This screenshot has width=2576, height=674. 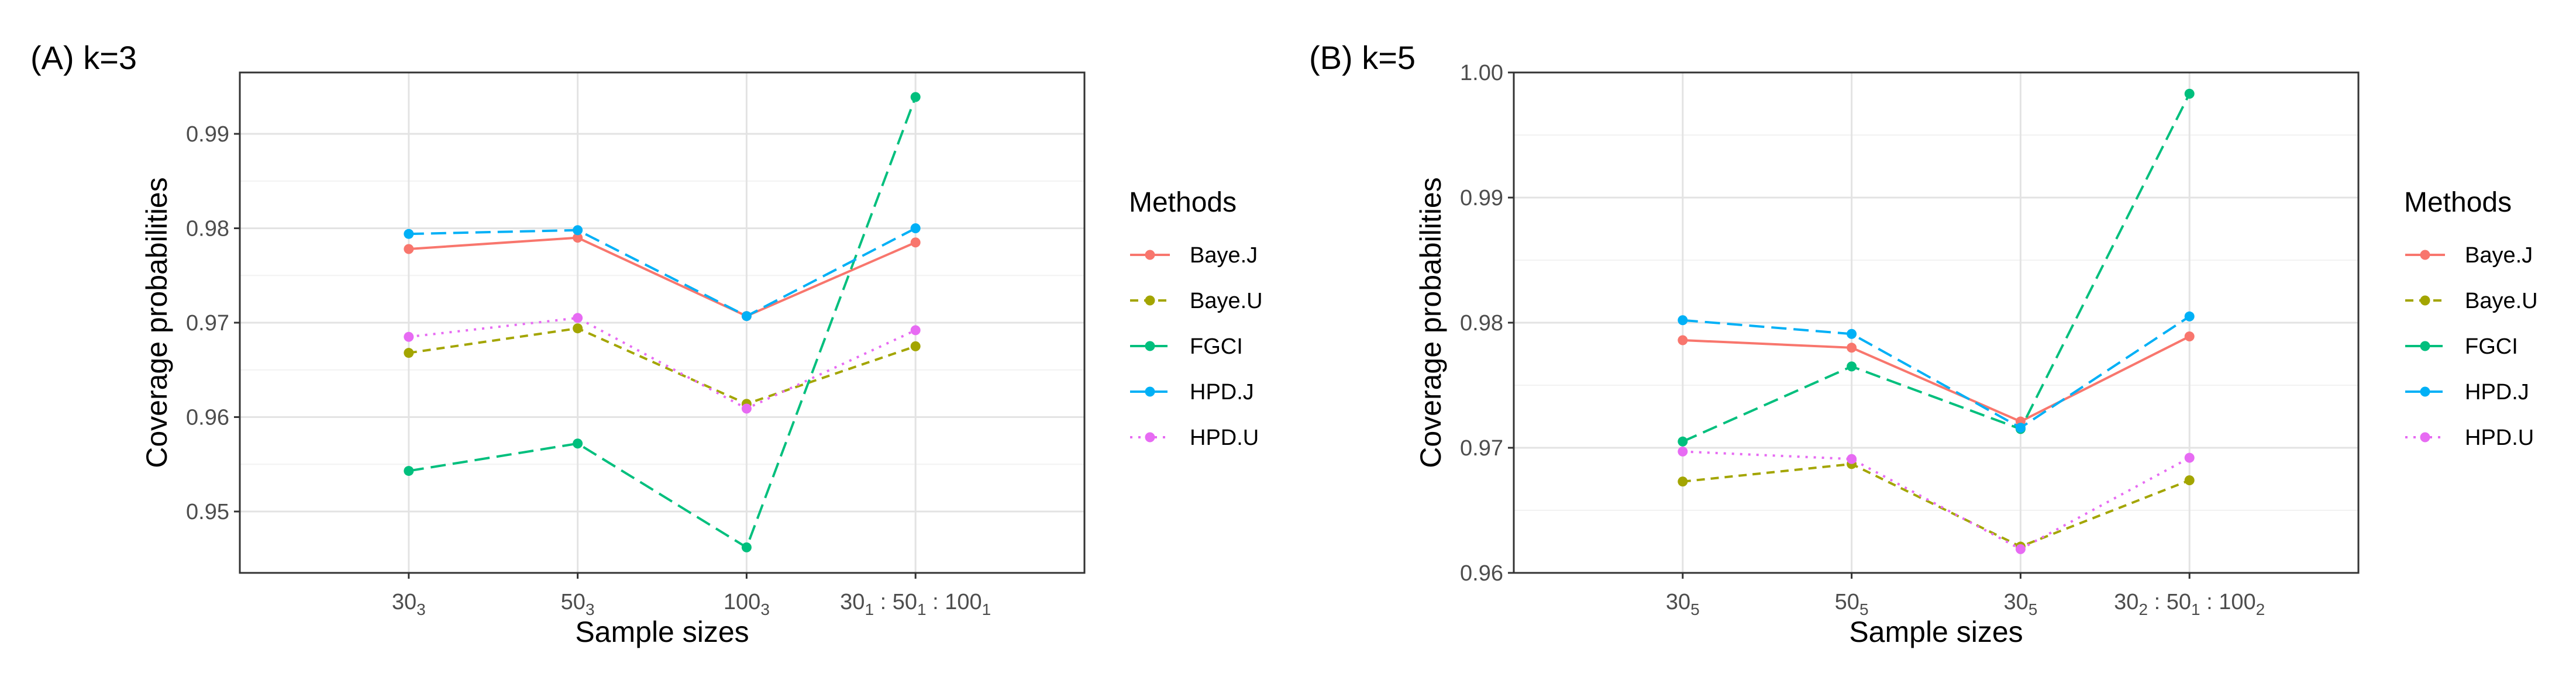 What do you see at coordinates (747, 604) in the screenshot?
I see `x-tick-label: 1003` at bounding box center [747, 604].